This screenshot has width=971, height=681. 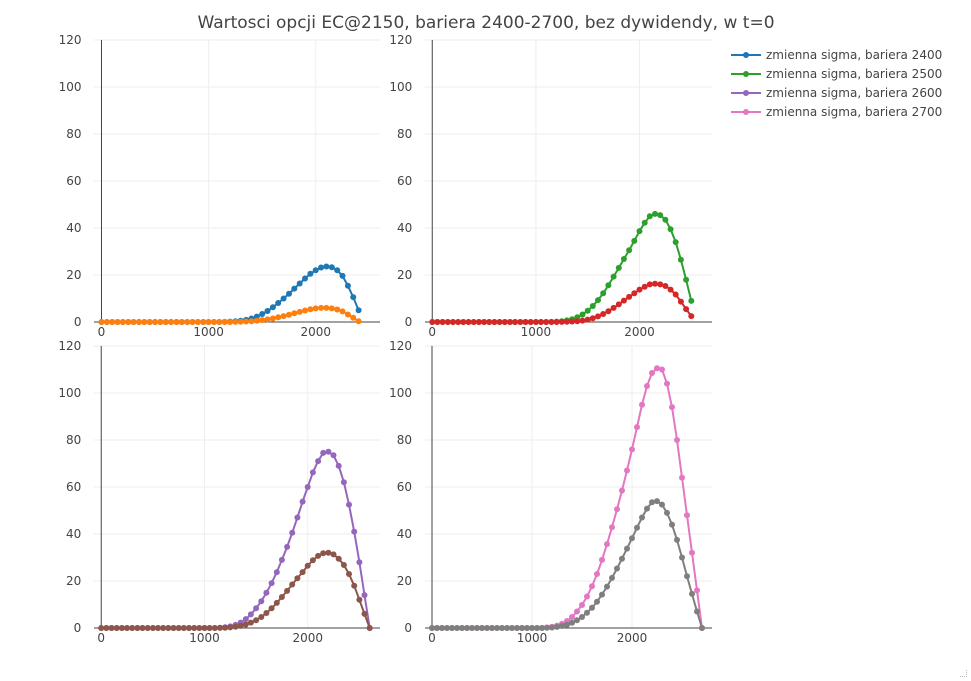 I want to click on legend-item: zmienna sigma, bariera 2500, so click(x=836, y=74).